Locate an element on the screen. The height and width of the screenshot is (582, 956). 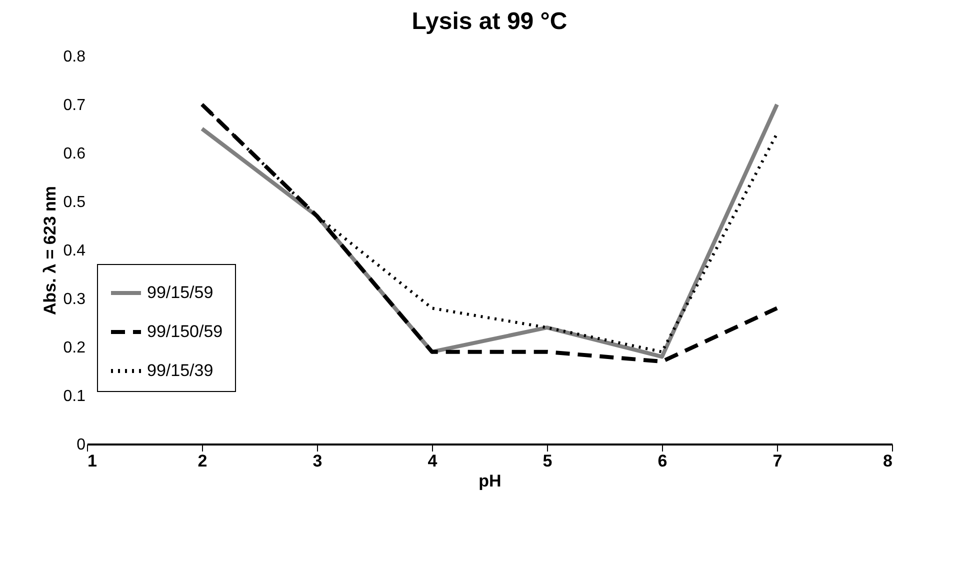
legend-label: 99/15/59 is located at coordinates (180, 292).